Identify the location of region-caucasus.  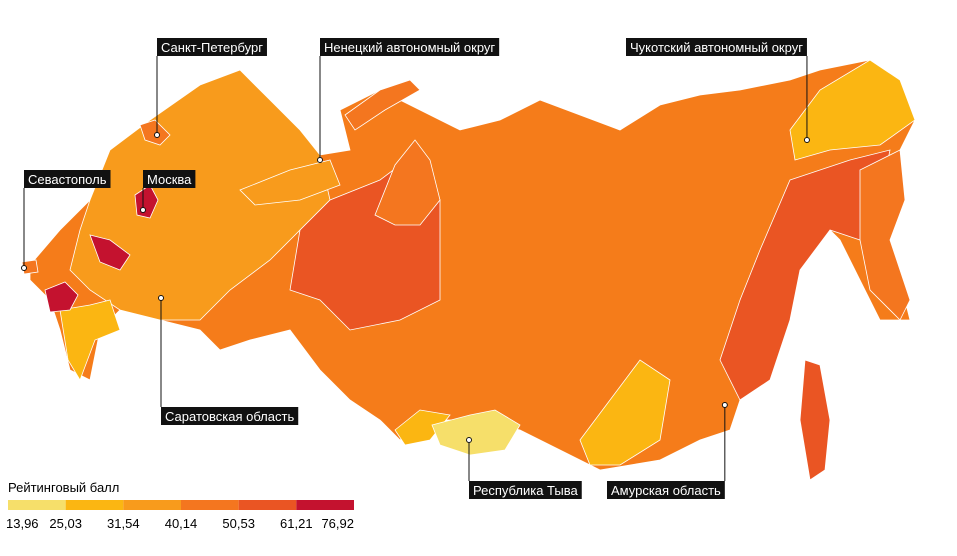
(90, 340).